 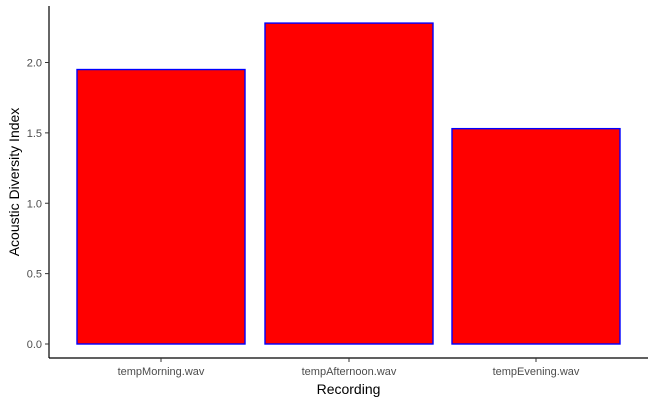 What do you see at coordinates (34, 204) in the screenshot?
I see `y-tick-label: 1.0` at bounding box center [34, 204].